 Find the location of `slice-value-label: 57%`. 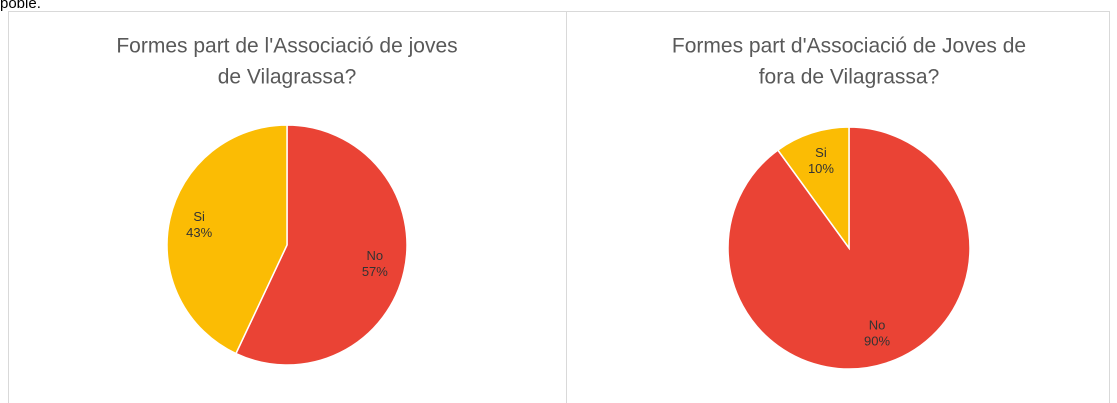

slice-value-label: 57% is located at coordinates (375, 271).